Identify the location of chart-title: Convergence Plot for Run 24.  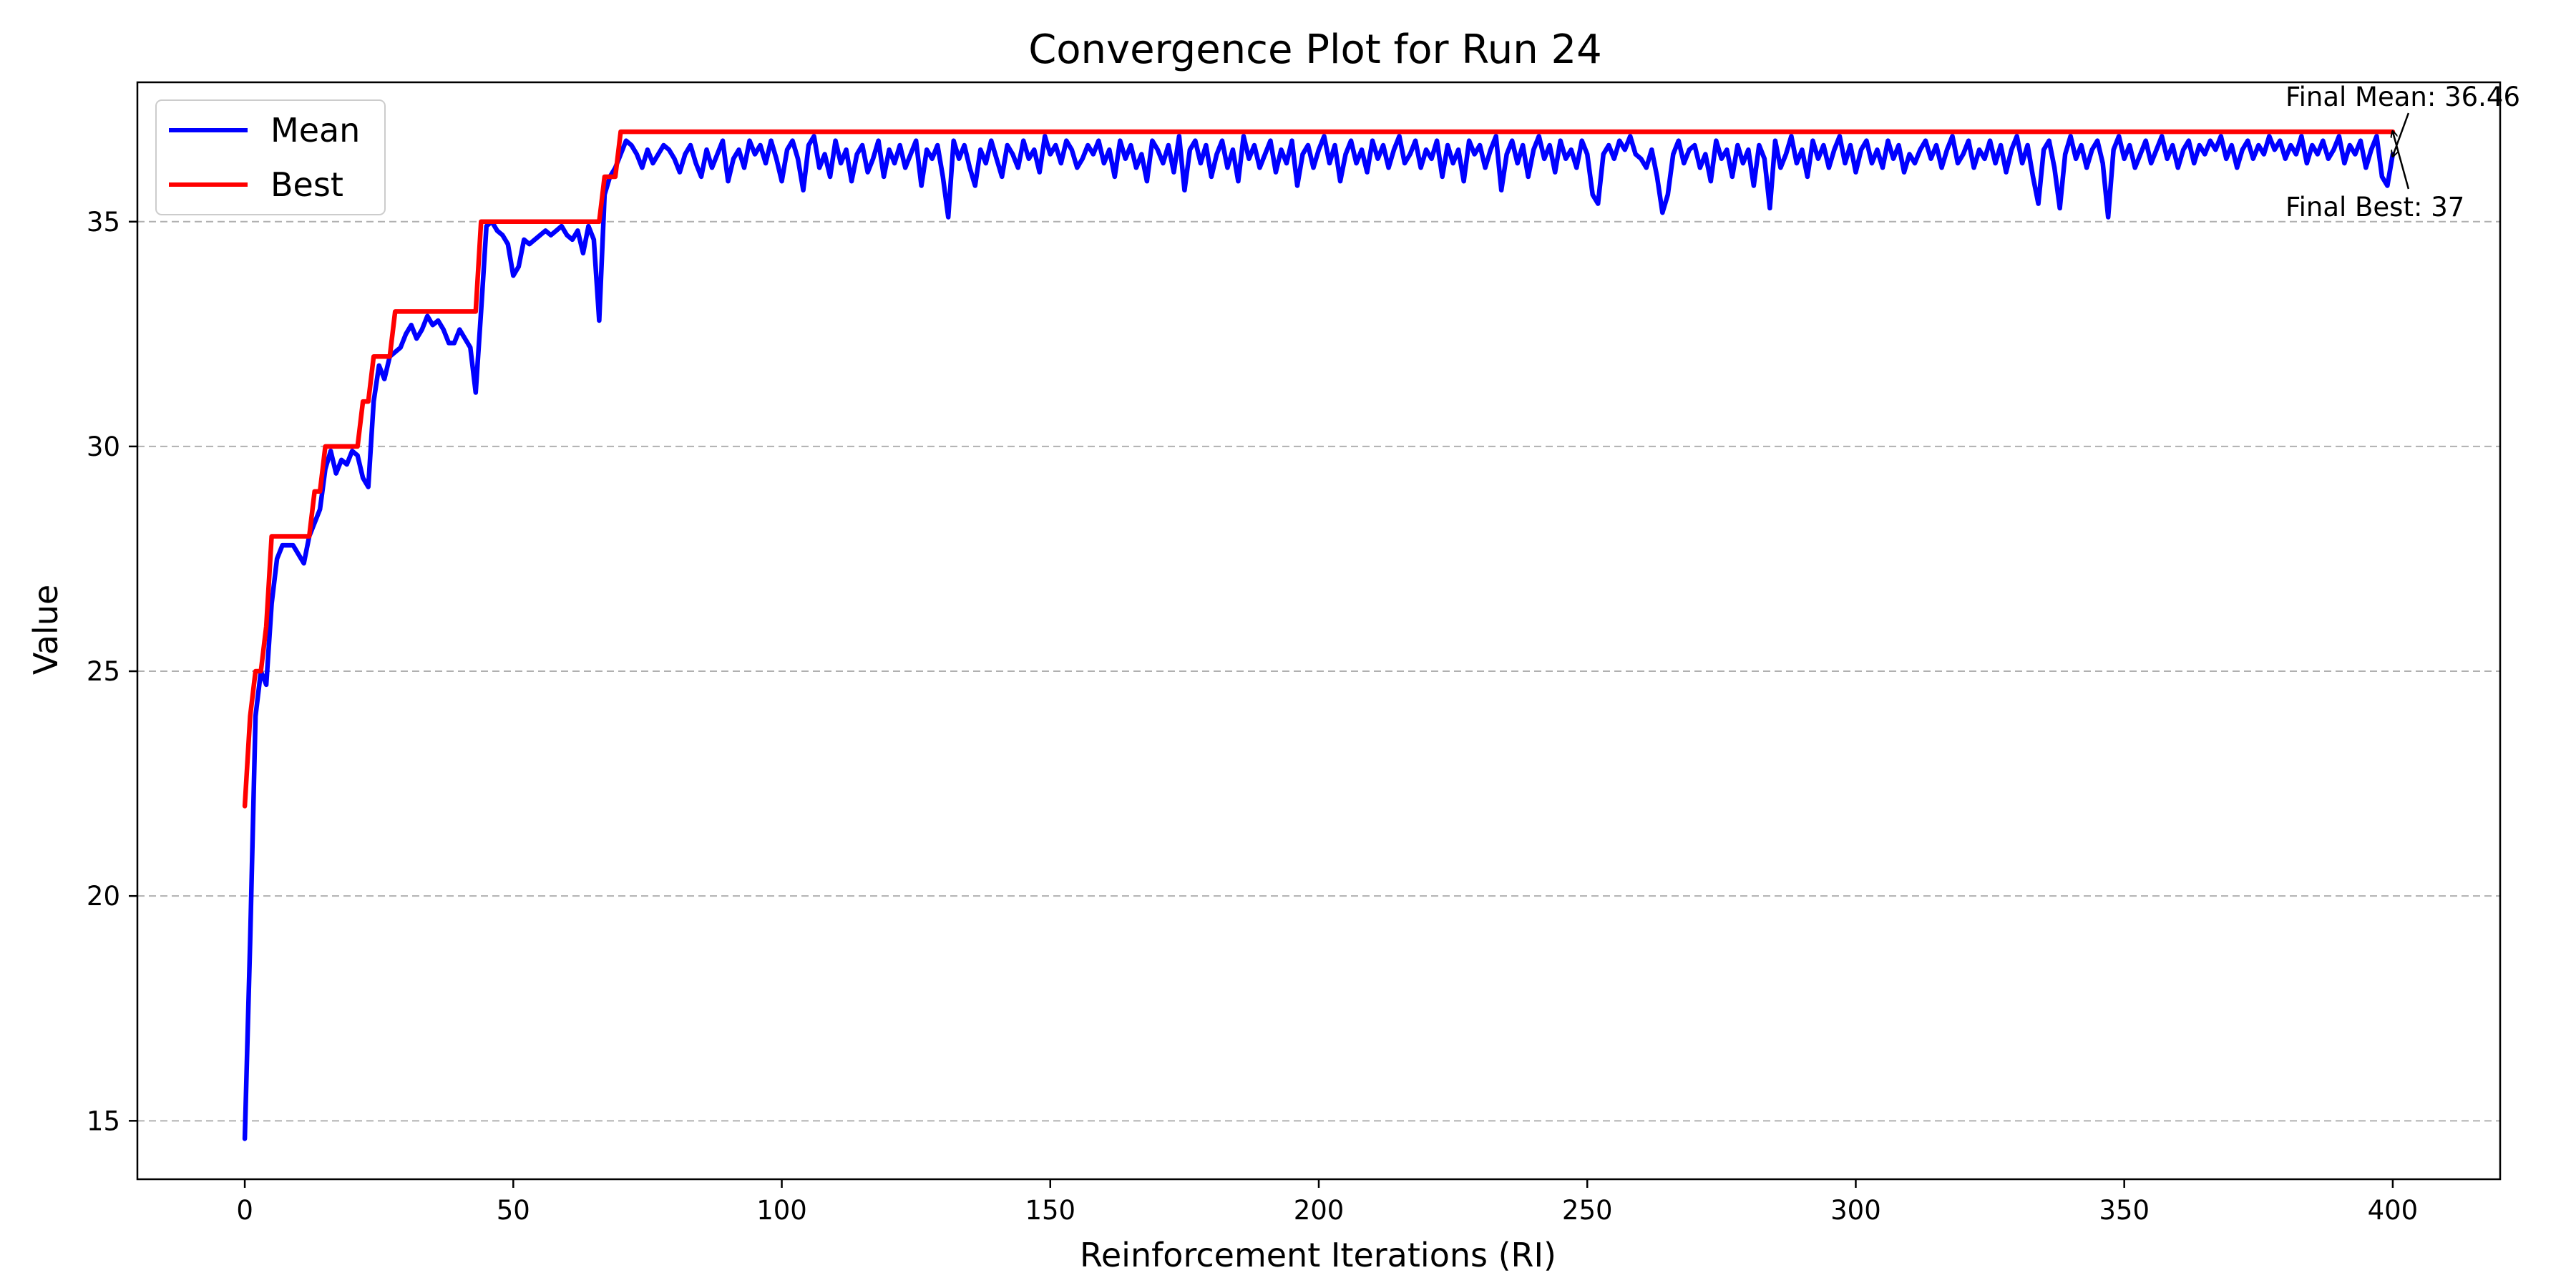
(1315, 49).